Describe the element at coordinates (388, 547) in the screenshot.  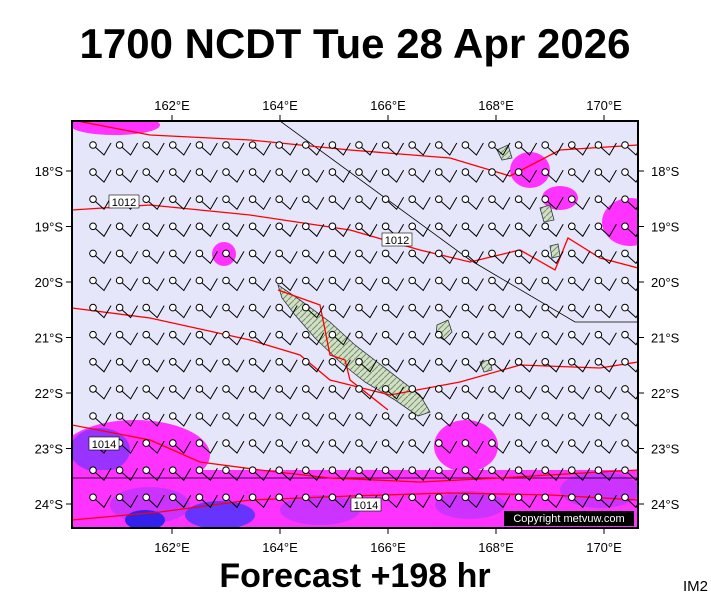
I see `lon-label-bottom: 166°E` at that location.